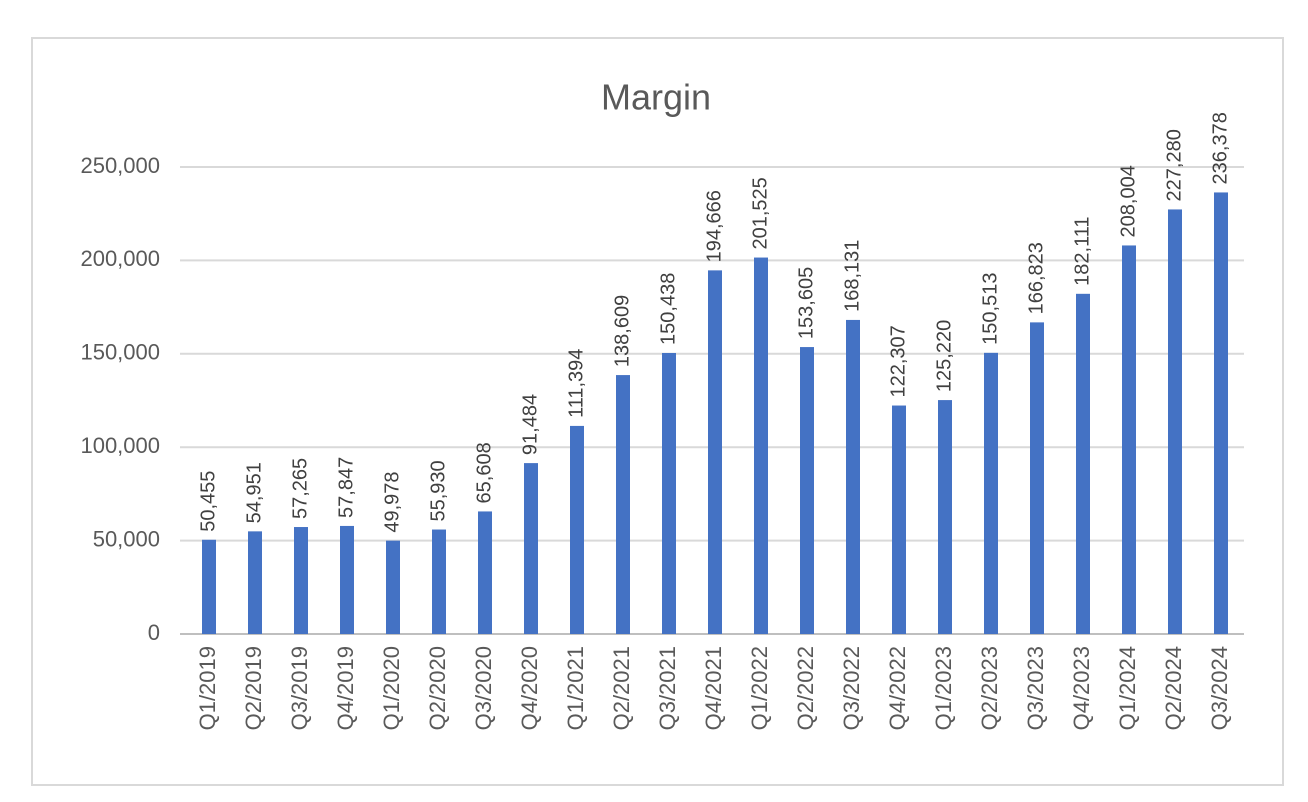  I want to click on x-tick-label: Q3/2021, so click(667, 688).